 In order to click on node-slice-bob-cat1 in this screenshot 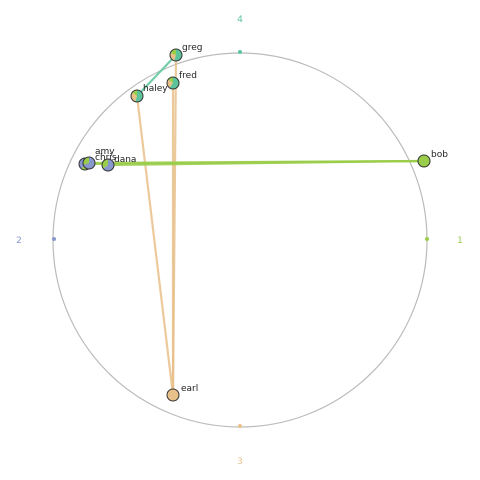, I will do `click(424, 161)`.